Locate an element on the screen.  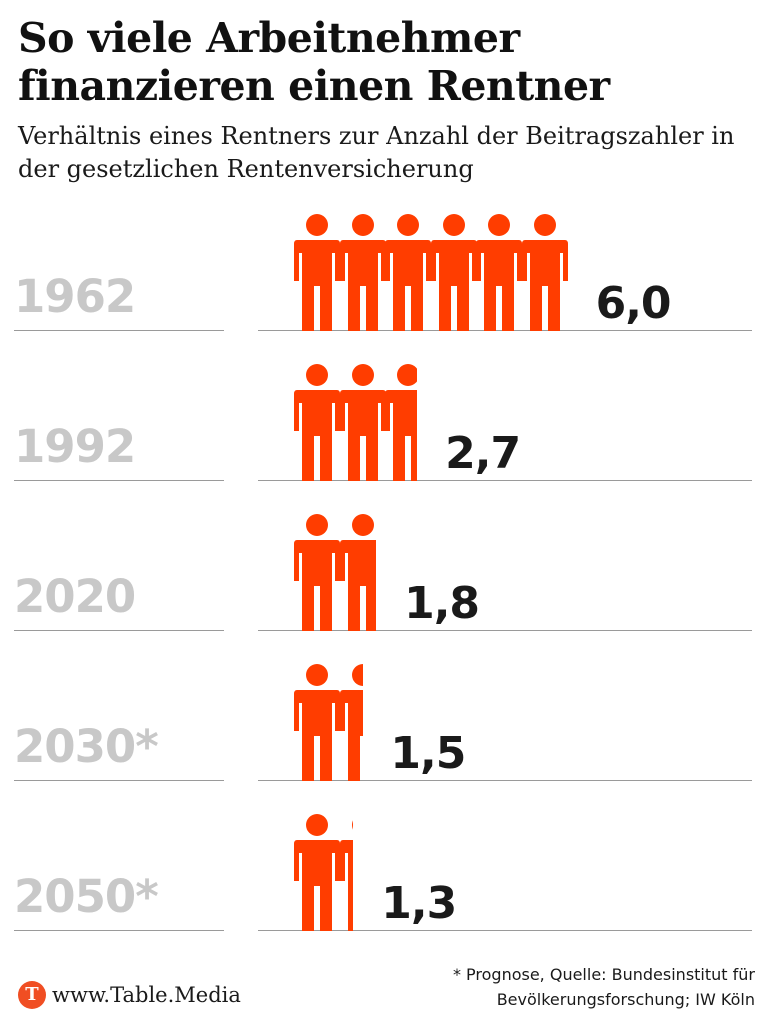
chart-row: 1962 6,0 is located at coordinates (388, 275).